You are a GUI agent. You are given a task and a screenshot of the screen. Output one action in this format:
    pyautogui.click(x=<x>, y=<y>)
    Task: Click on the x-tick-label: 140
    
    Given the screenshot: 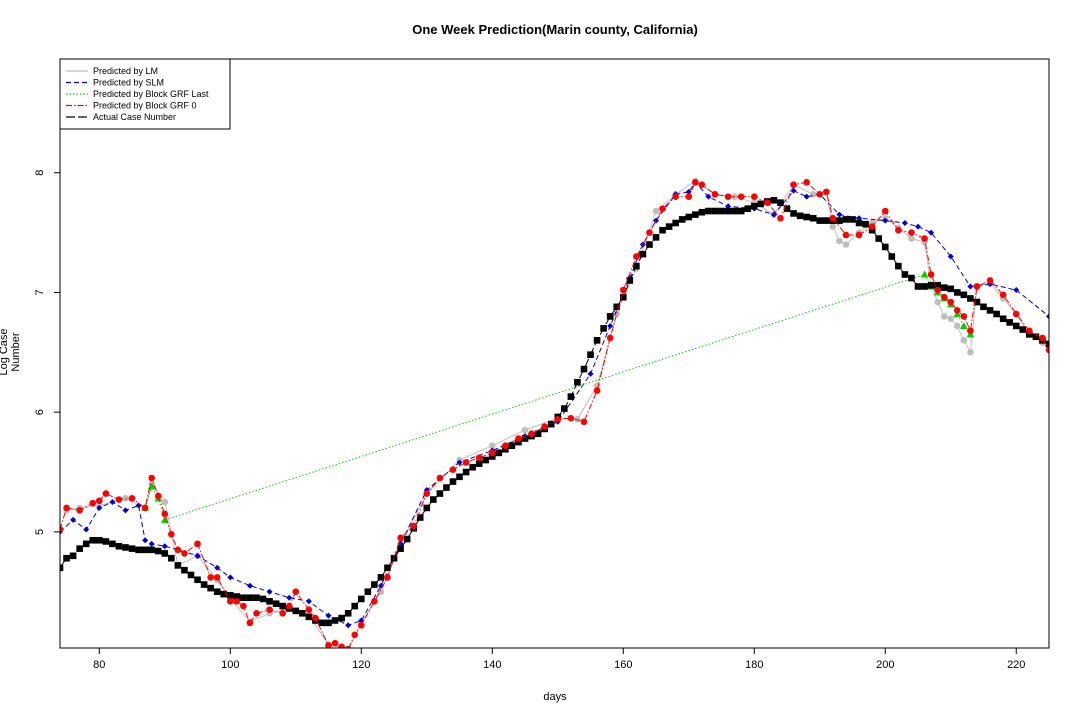 What is the action you would take?
    pyautogui.click(x=492, y=665)
    